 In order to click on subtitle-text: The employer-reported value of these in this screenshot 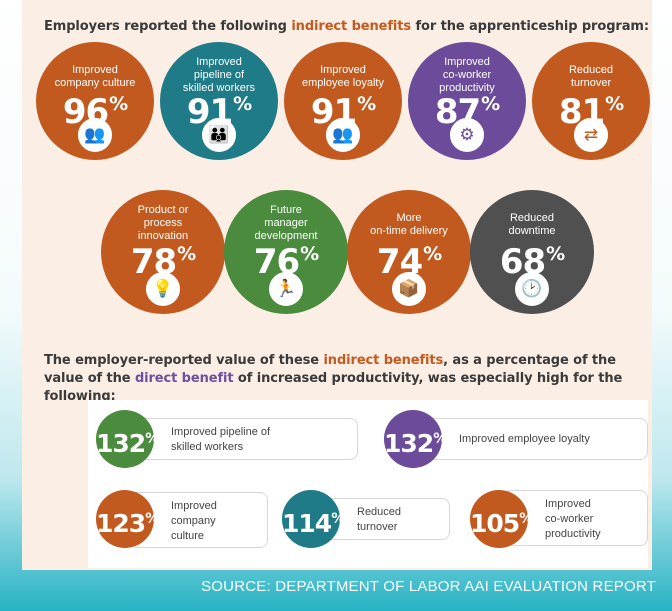, I will do `click(184, 360)`.